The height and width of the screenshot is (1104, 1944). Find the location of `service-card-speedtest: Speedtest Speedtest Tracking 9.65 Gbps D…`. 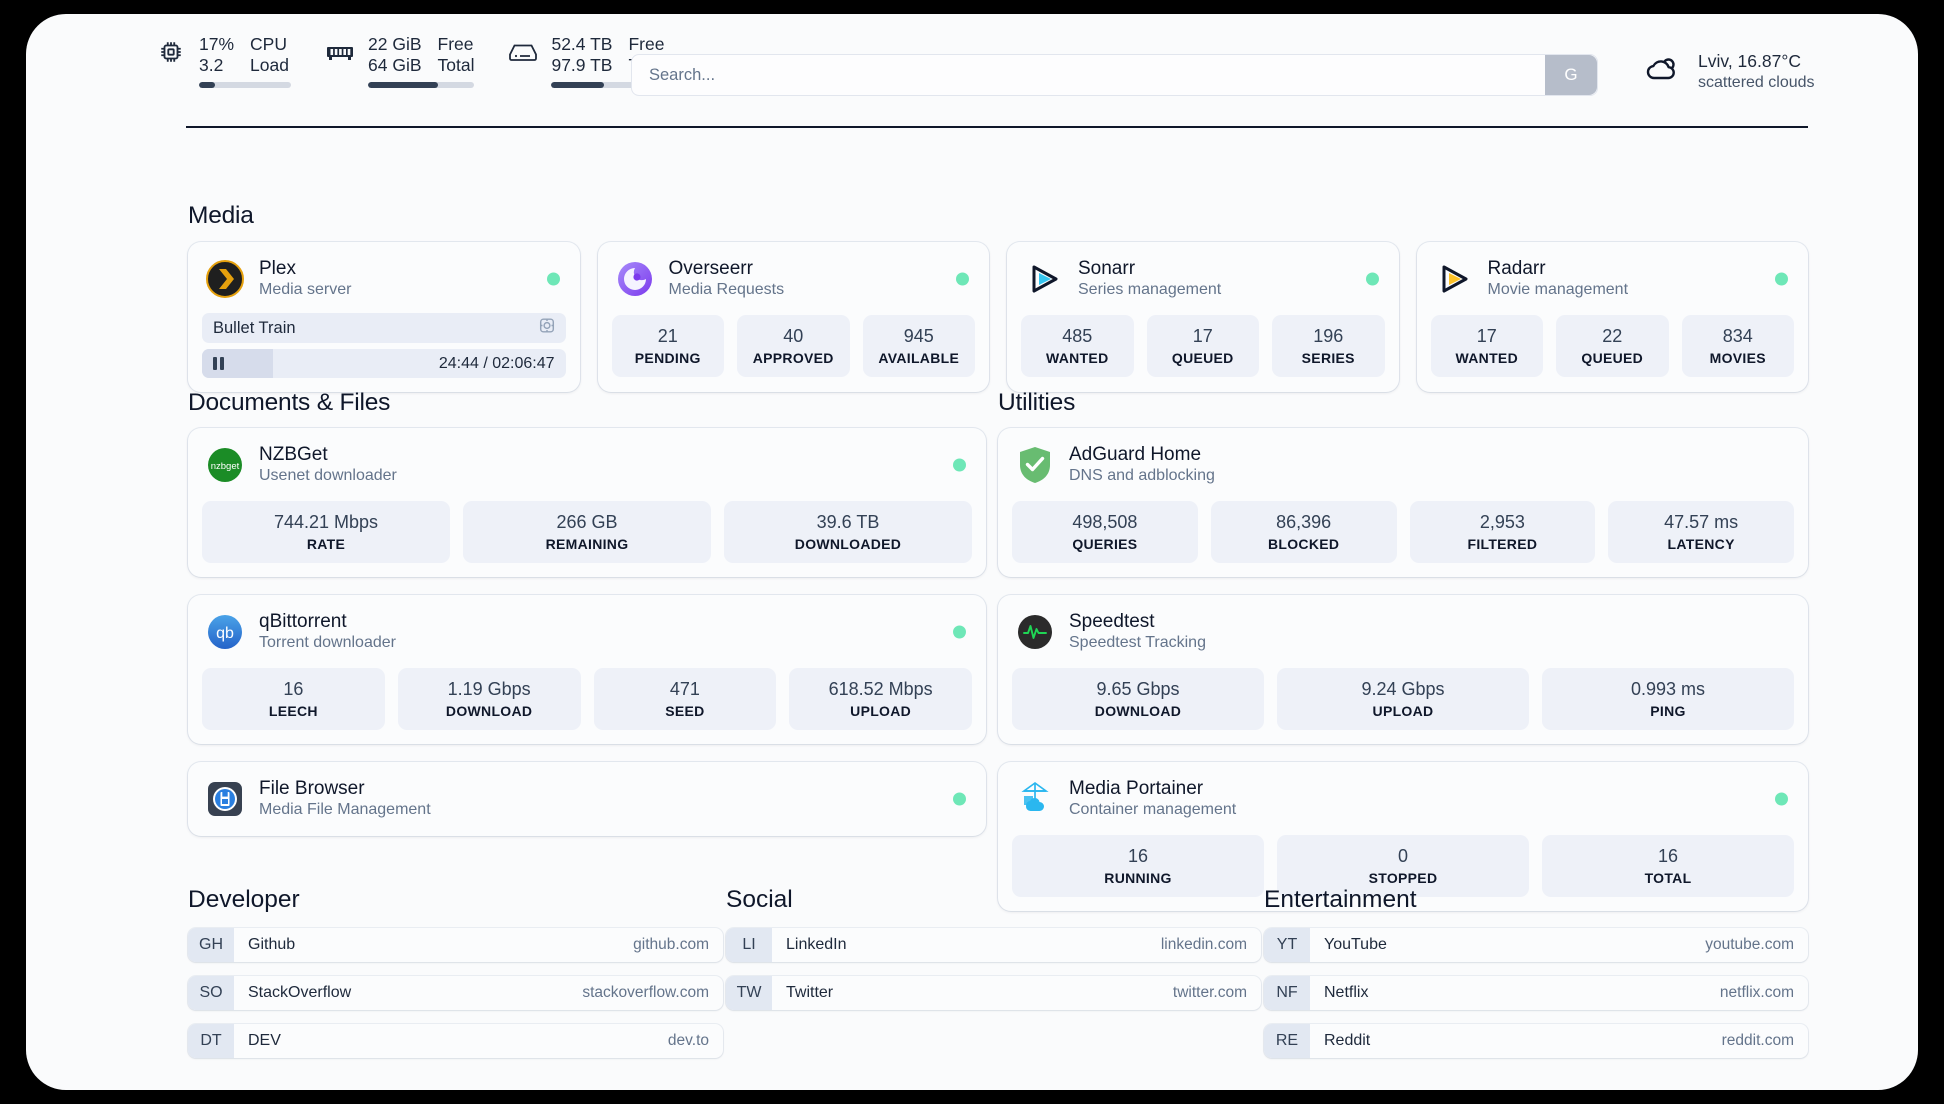

service-card-speedtest: Speedtest Speedtest Tracking 9.65 Gbps D… is located at coordinates (1403, 669).